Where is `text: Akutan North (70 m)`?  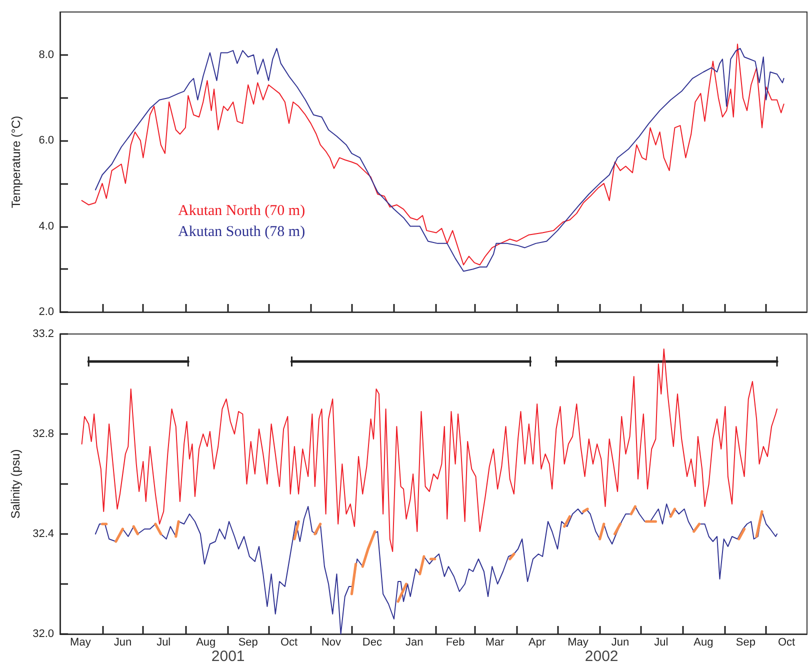
text: Akutan North (70 m) is located at coordinates (242, 210).